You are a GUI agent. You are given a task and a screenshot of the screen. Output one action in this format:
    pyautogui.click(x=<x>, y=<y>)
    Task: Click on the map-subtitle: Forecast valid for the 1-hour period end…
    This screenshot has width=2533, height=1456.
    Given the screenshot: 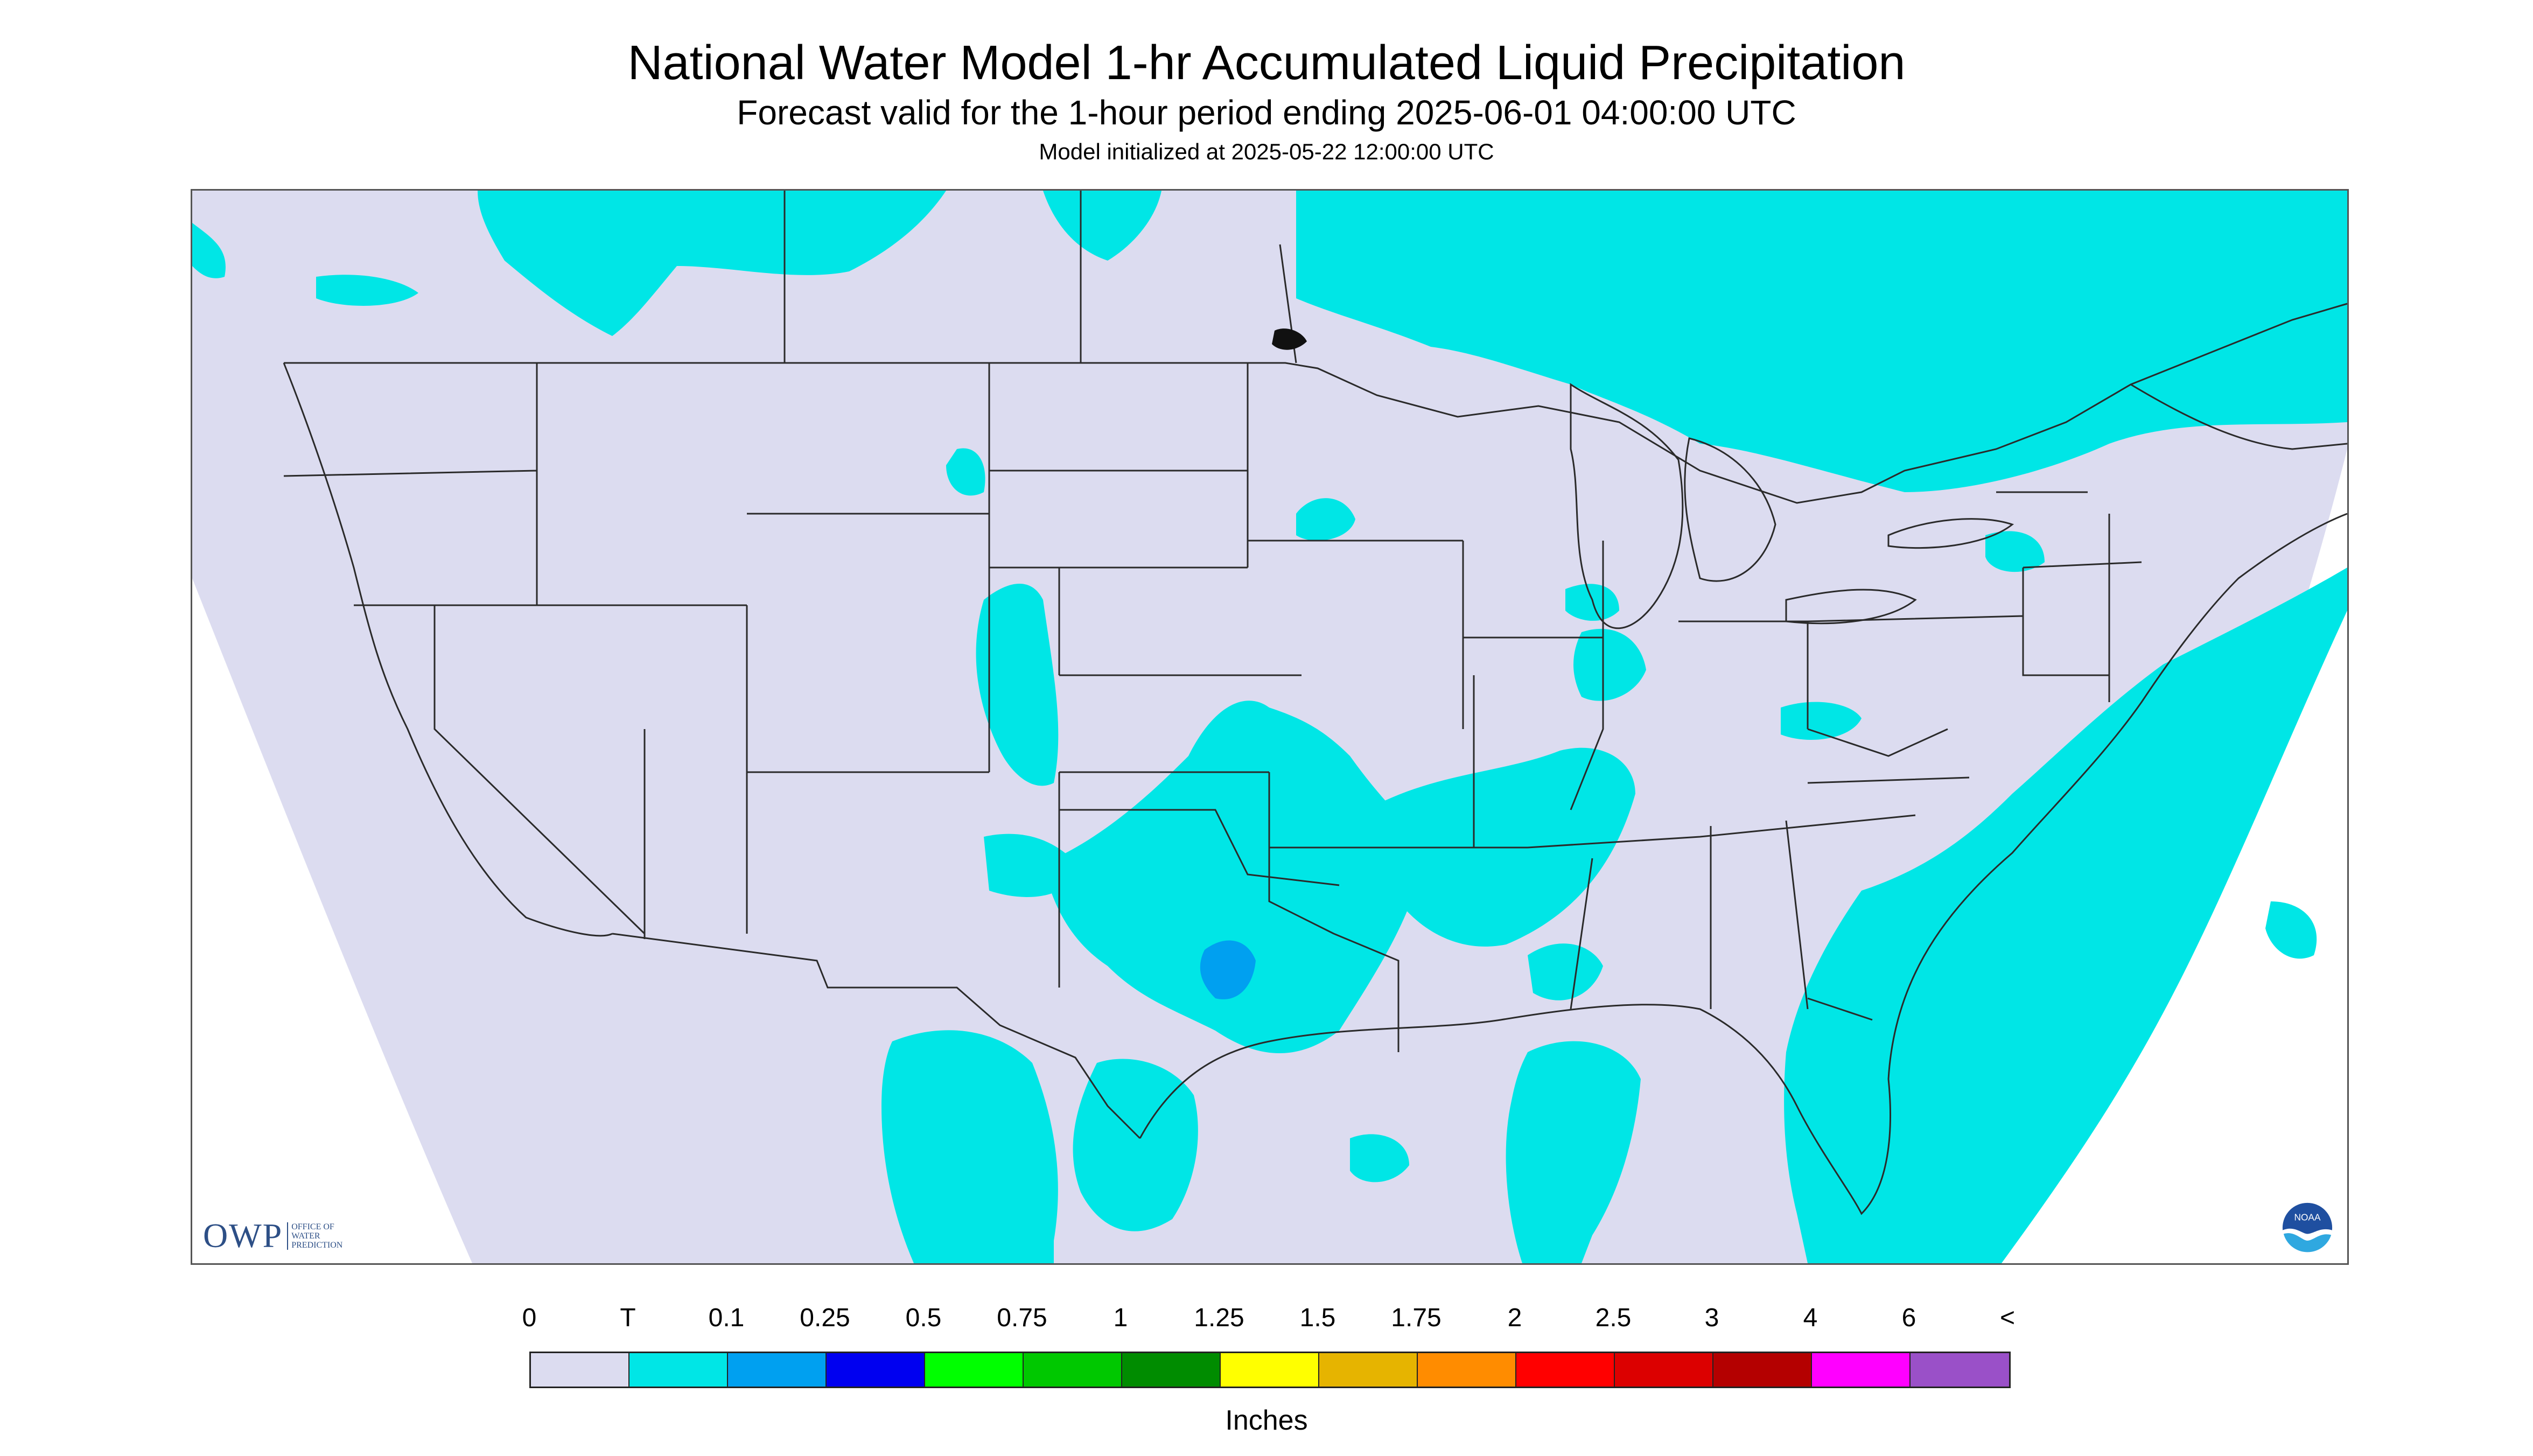 What is the action you would take?
    pyautogui.click(x=1266, y=112)
    